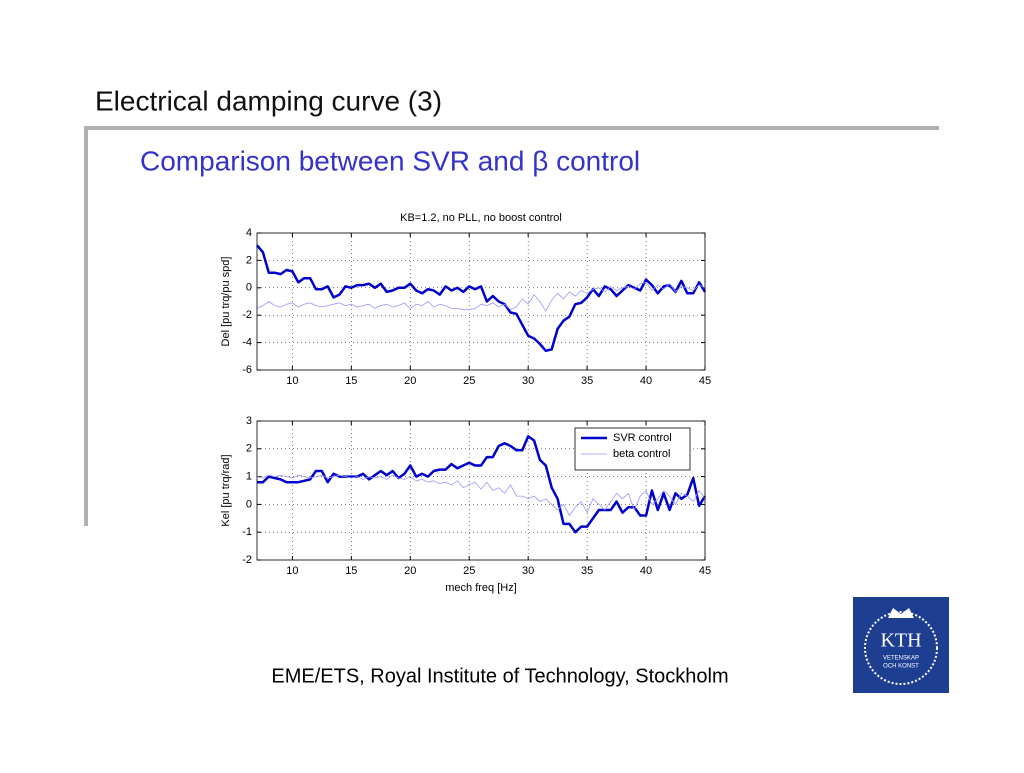  Describe the element at coordinates (247, 532) in the screenshot. I see `y-tick-label: -1` at that location.